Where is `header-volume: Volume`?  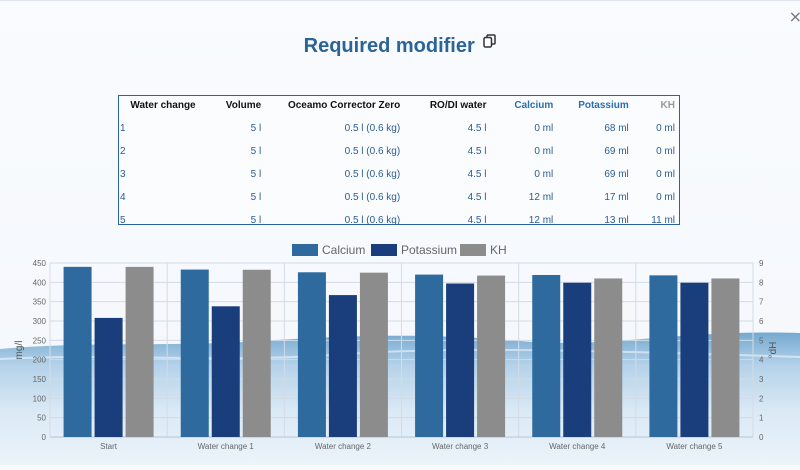
header-volume: Volume is located at coordinates (236, 106).